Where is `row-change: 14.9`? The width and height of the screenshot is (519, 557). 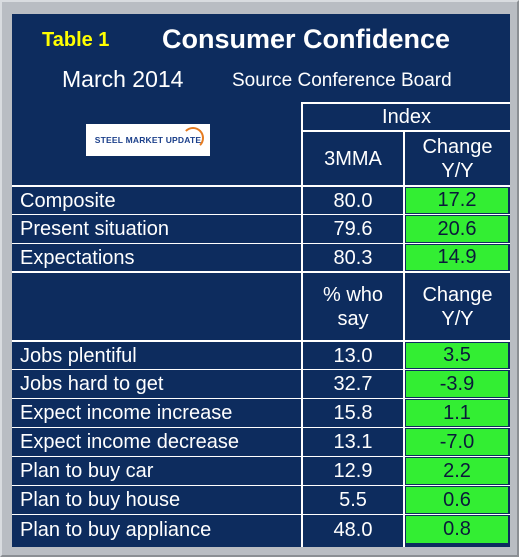
row-change: 14.9 is located at coordinates (457, 257).